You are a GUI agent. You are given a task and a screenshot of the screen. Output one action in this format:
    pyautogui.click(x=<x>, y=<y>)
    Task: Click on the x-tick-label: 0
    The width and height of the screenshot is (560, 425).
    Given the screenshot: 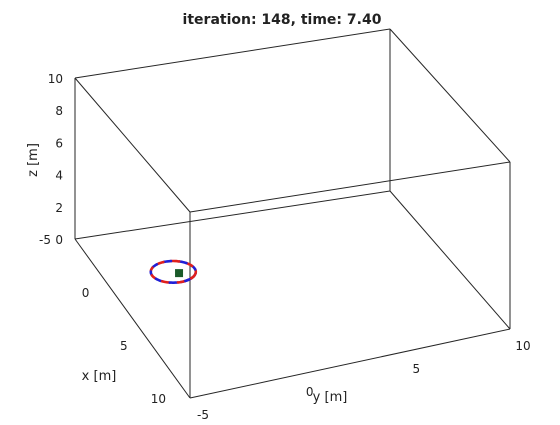 What is the action you would take?
    pyautogui.click(x=86, y=293)
    